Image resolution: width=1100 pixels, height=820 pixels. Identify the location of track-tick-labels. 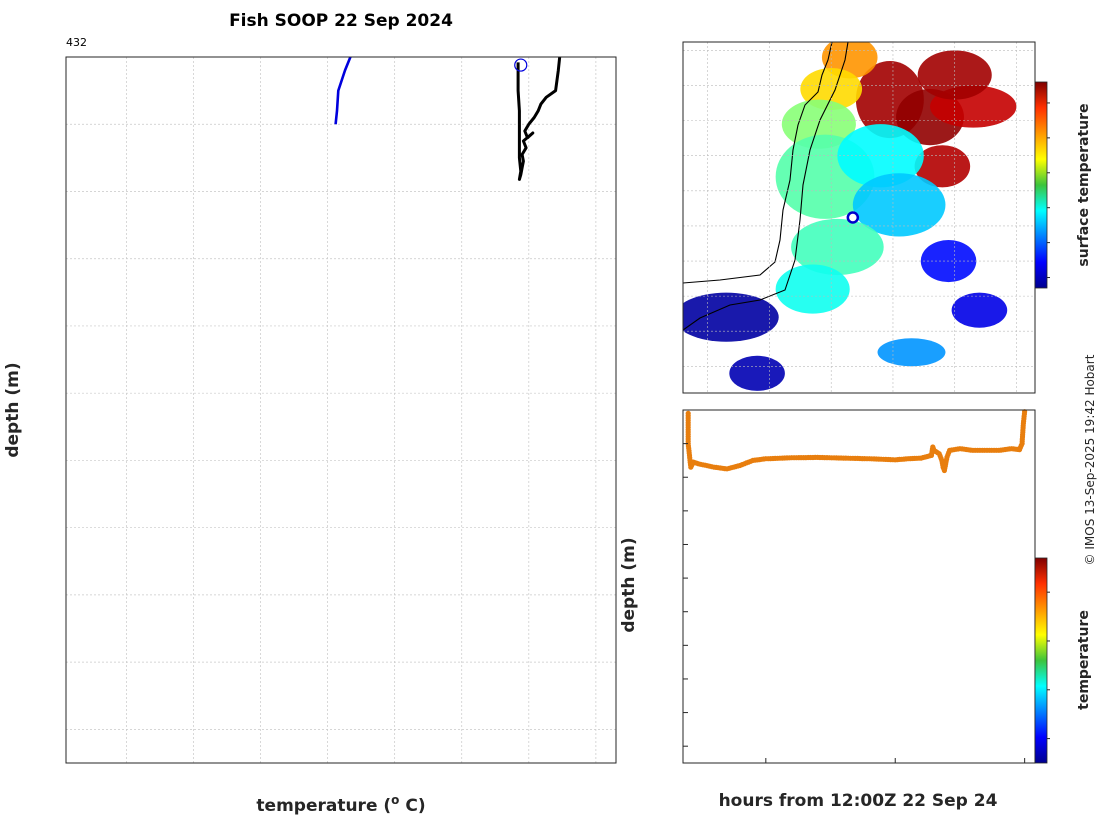
(854, 586).